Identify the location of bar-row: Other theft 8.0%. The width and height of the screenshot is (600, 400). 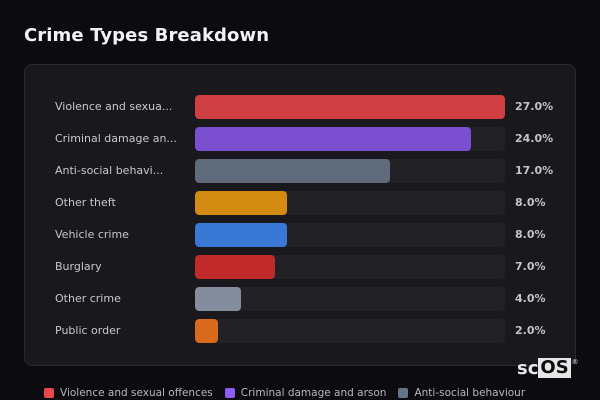
(300, 203).